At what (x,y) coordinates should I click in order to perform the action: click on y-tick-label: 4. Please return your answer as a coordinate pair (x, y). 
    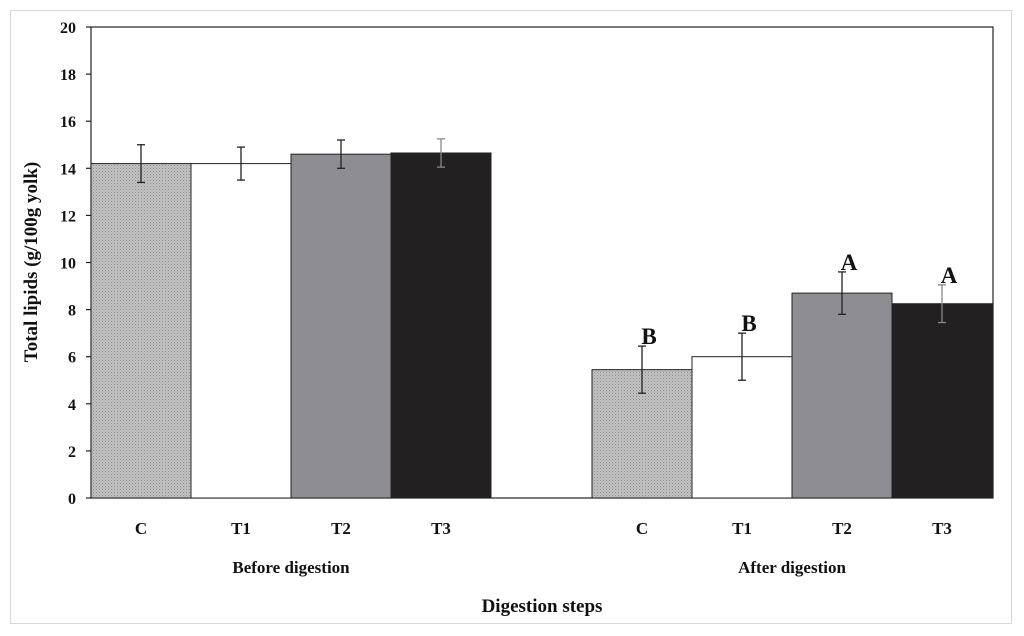
    Looking at the image, I should click on (72, 405).